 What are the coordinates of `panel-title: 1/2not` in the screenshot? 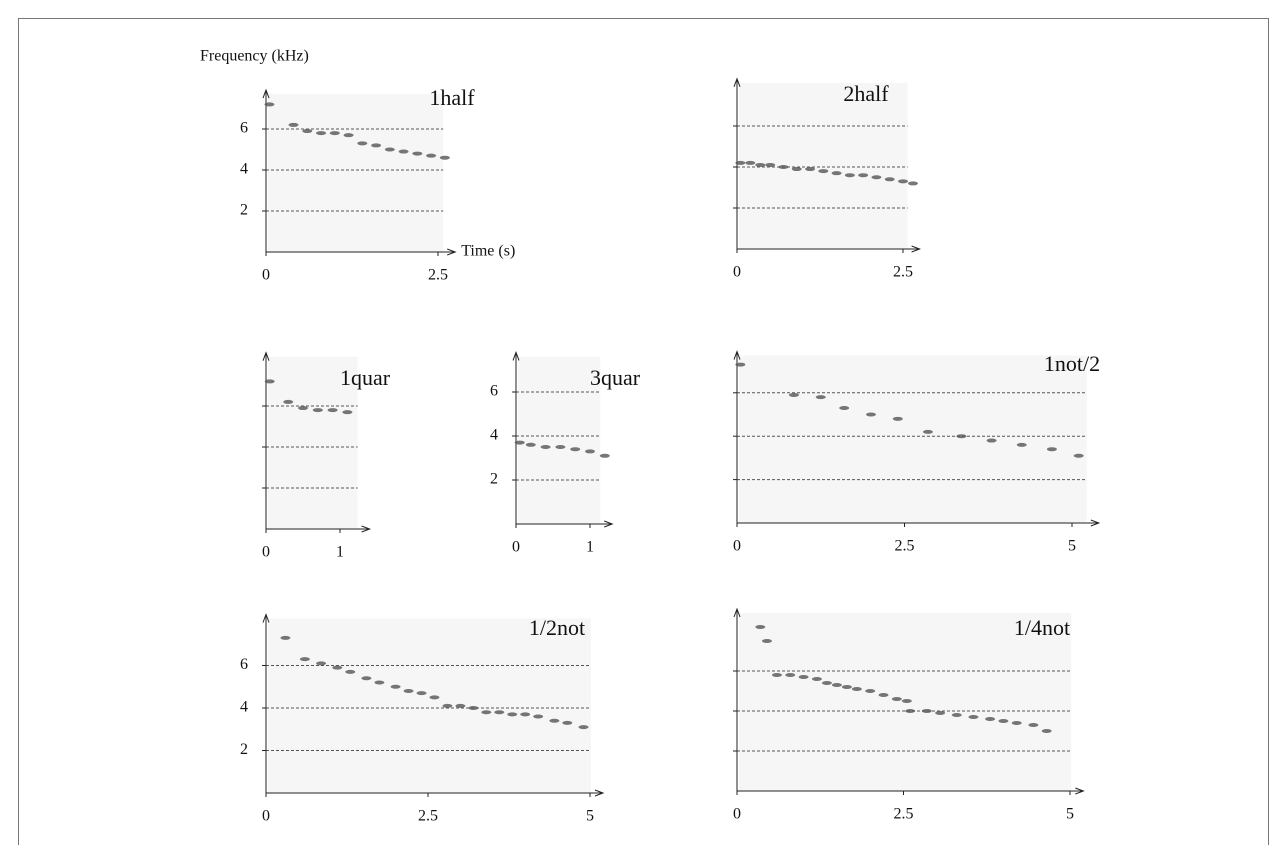 It's located at (557, 627).